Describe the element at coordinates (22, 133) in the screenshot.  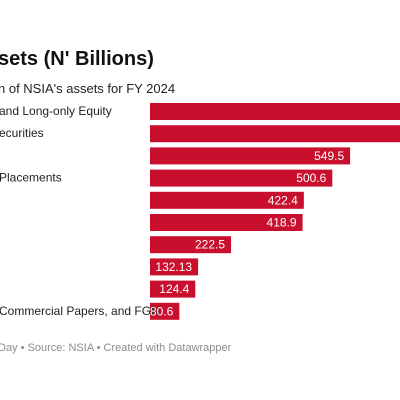
I see `category-label-2: ecurities` at that location.